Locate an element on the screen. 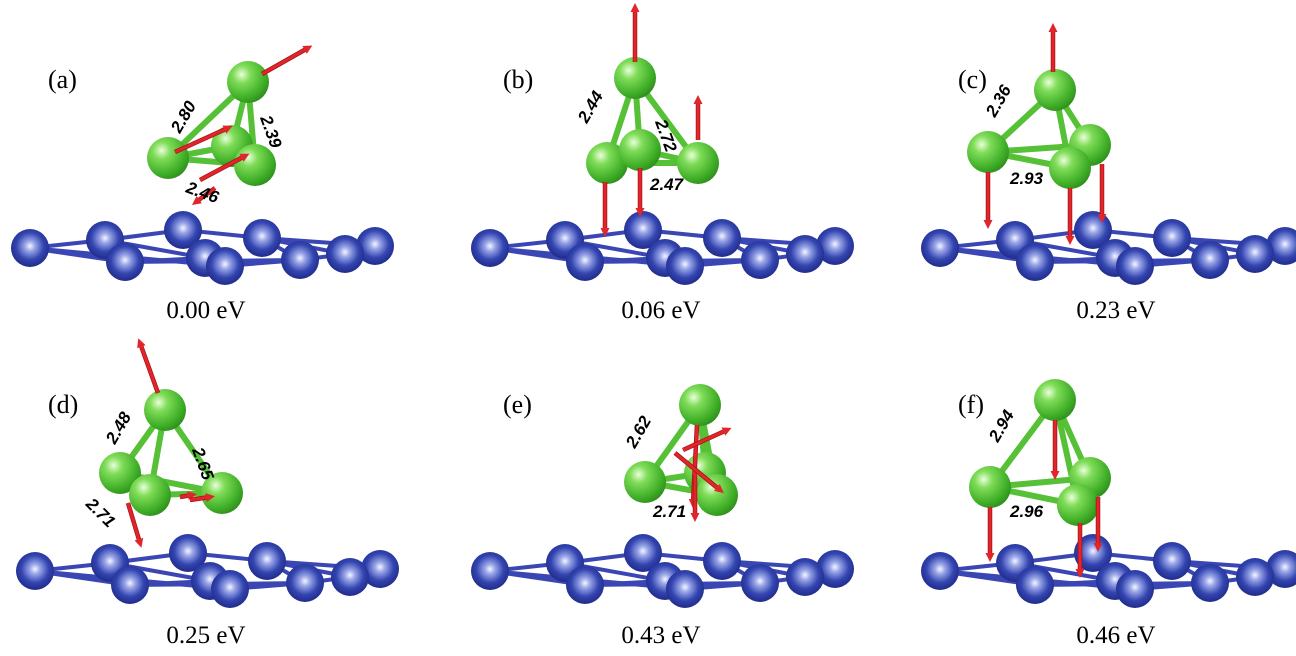 Image resolution: width=1296 pixels, height=656 pixels. bond-length-label: 2.47 is located at coordinates (667, 184).